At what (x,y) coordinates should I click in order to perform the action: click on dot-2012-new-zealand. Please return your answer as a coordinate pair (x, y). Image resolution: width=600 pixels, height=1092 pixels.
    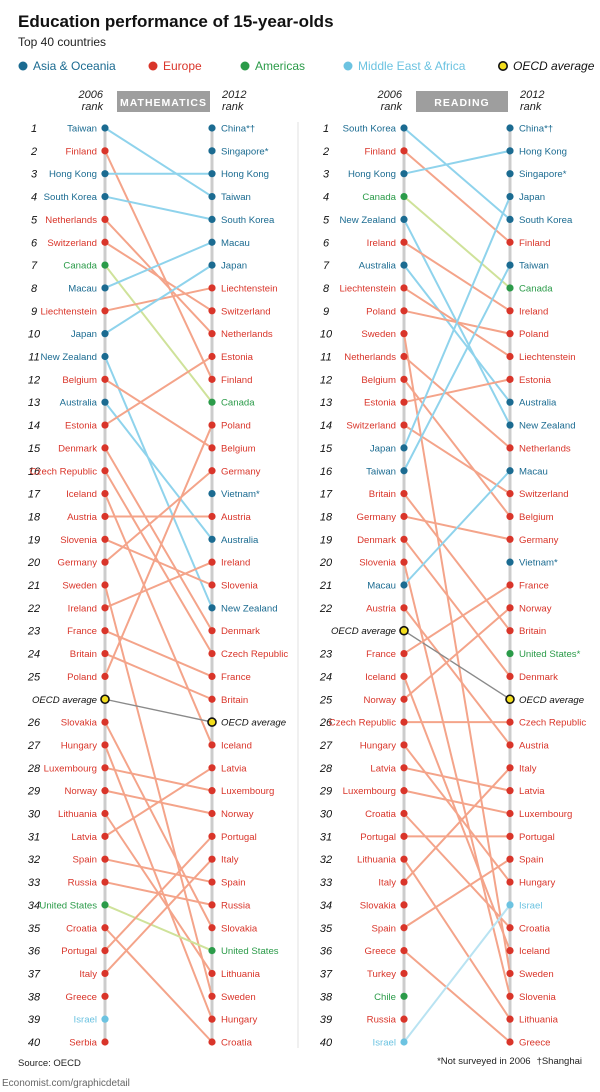
    Looking at the image, I should click on (212, 608).